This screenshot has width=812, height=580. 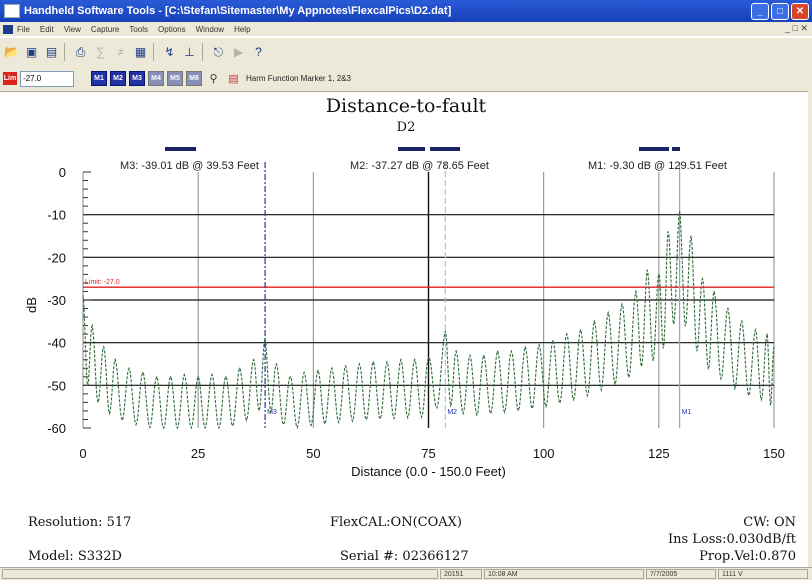 I want to click on menu-view: View, so click(x=72, y=29).